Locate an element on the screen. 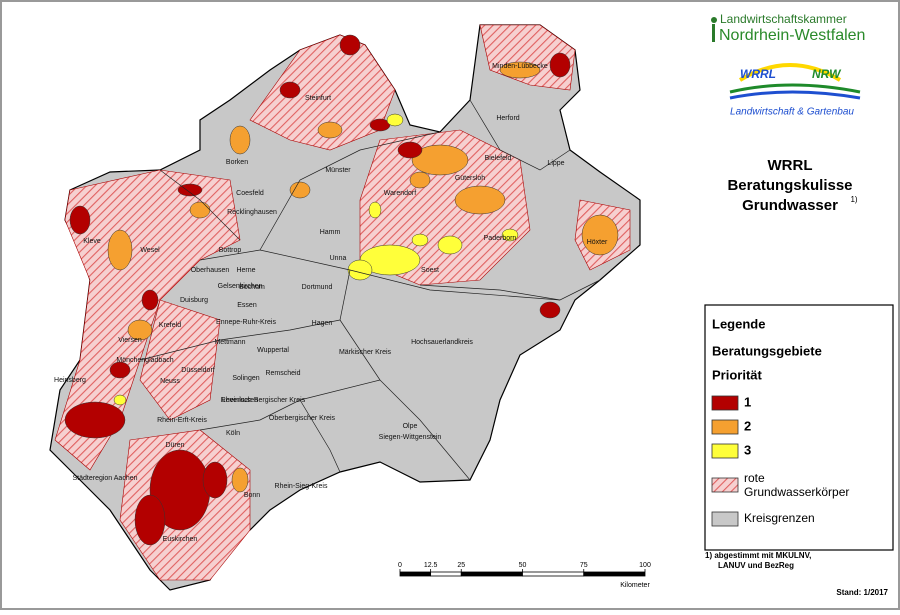 The height and width of the screenshot is (615, 900). logo-wave-blue is located at coordinates (795, 95).